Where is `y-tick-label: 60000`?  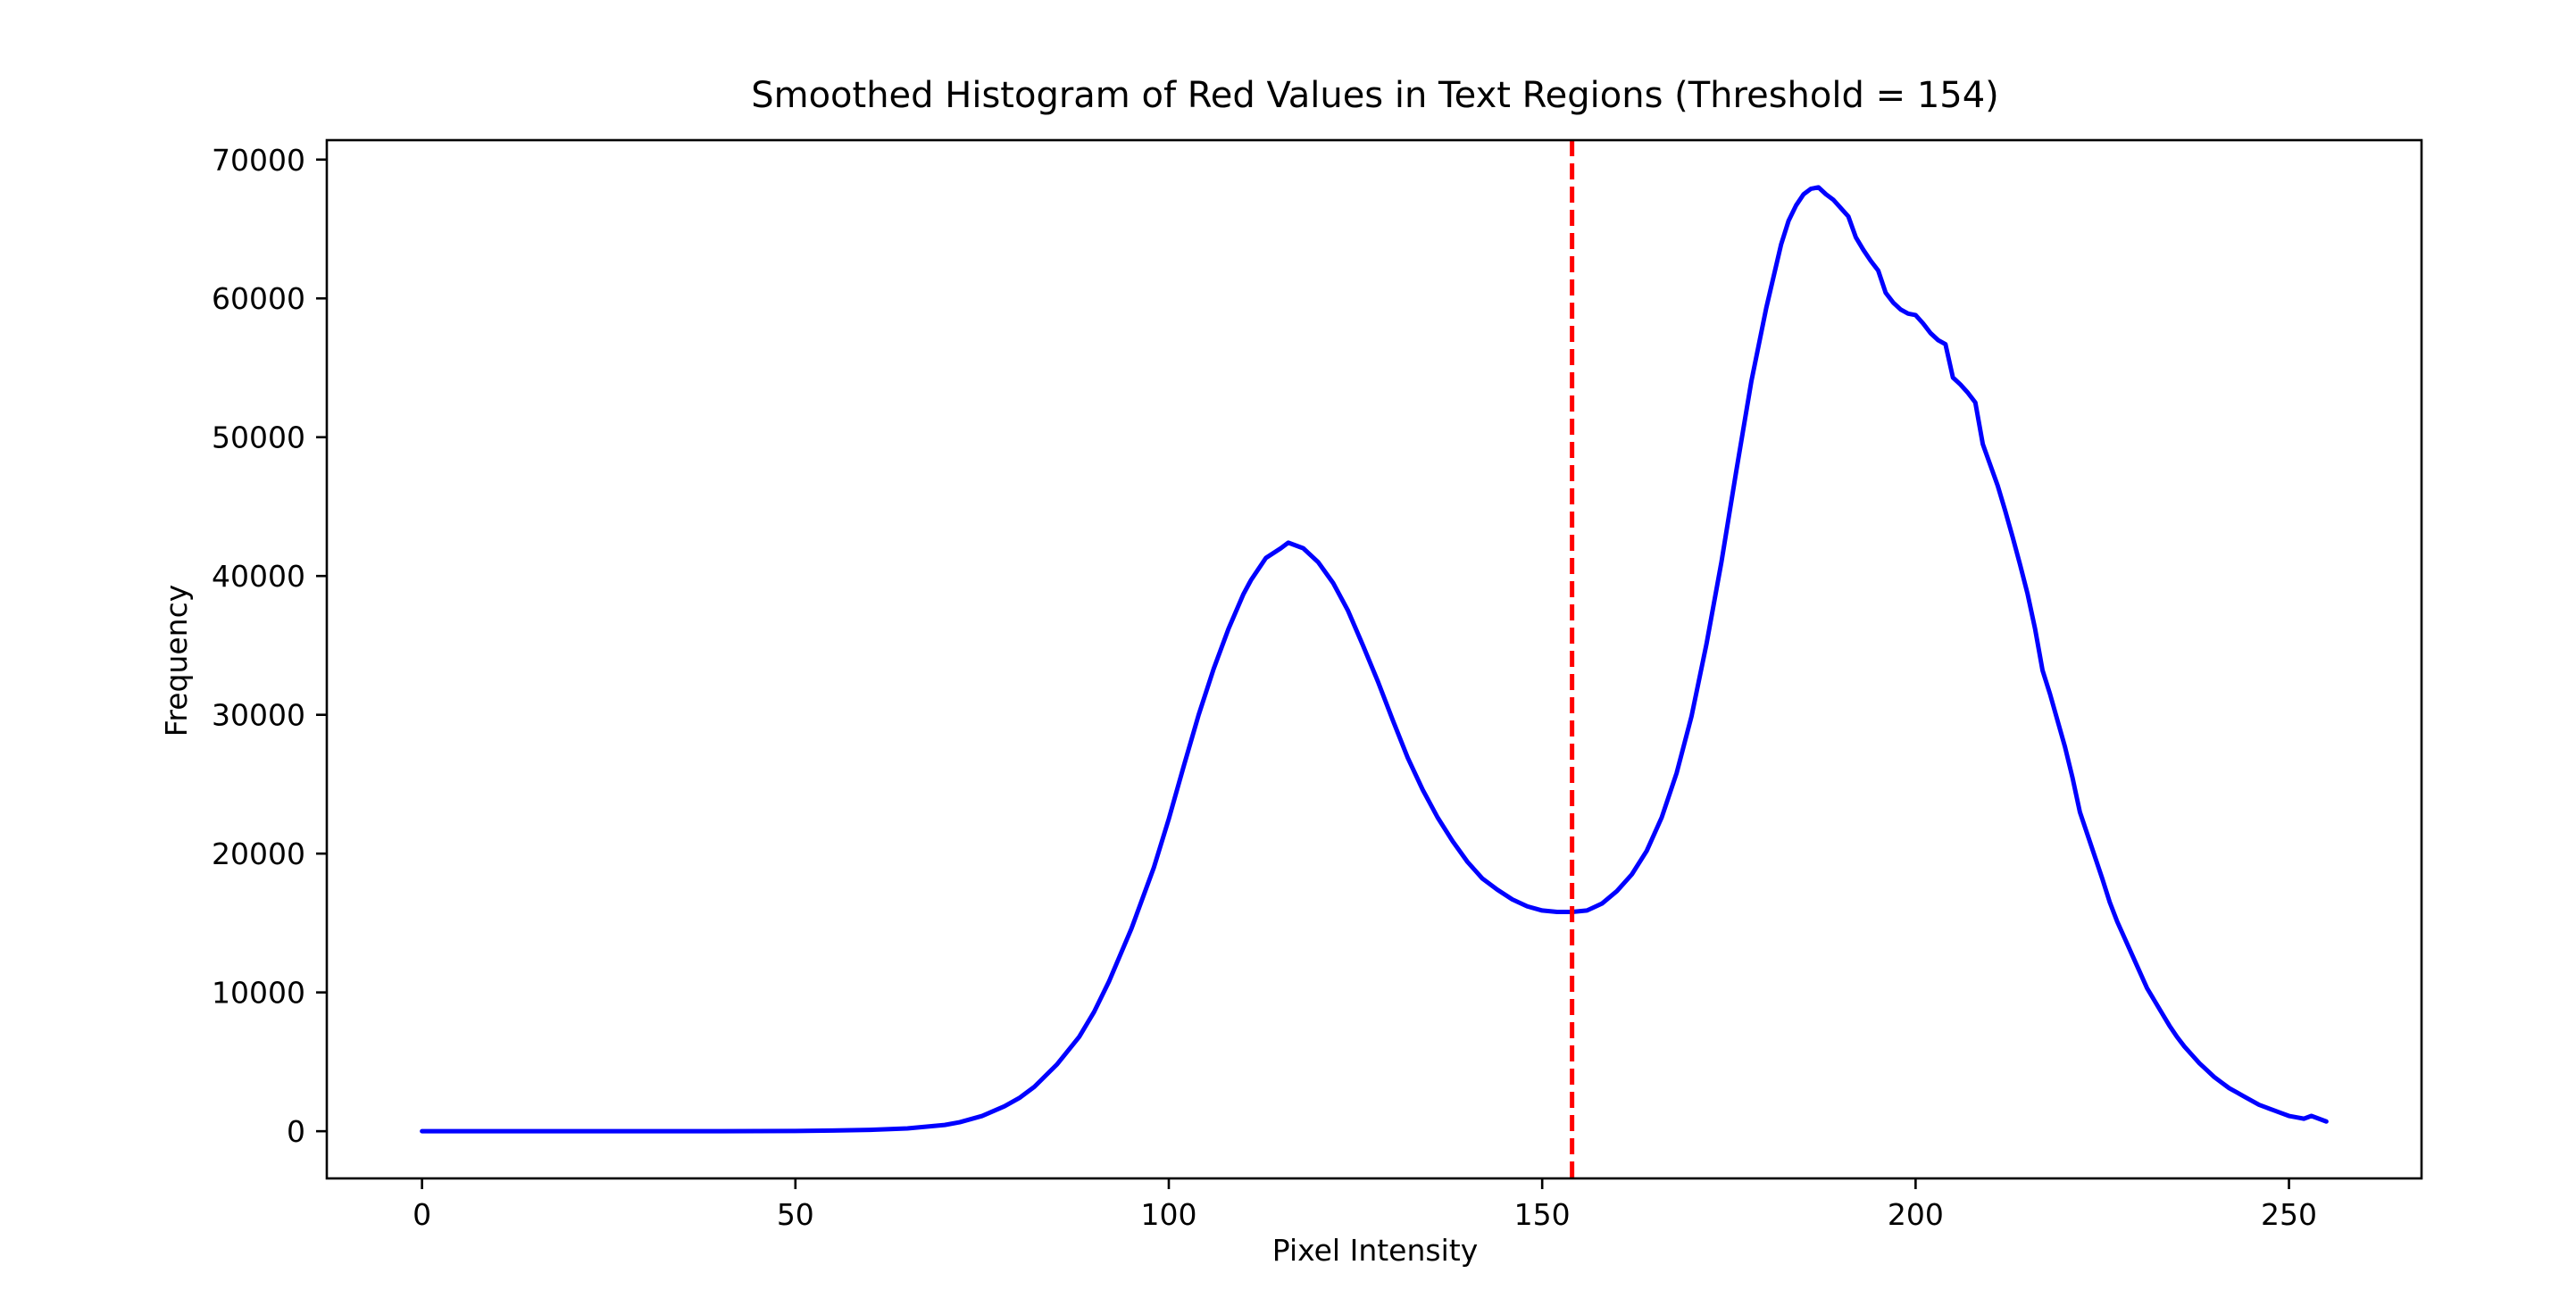 y-tick-label: 60000 is located at coordinates (258, 298).